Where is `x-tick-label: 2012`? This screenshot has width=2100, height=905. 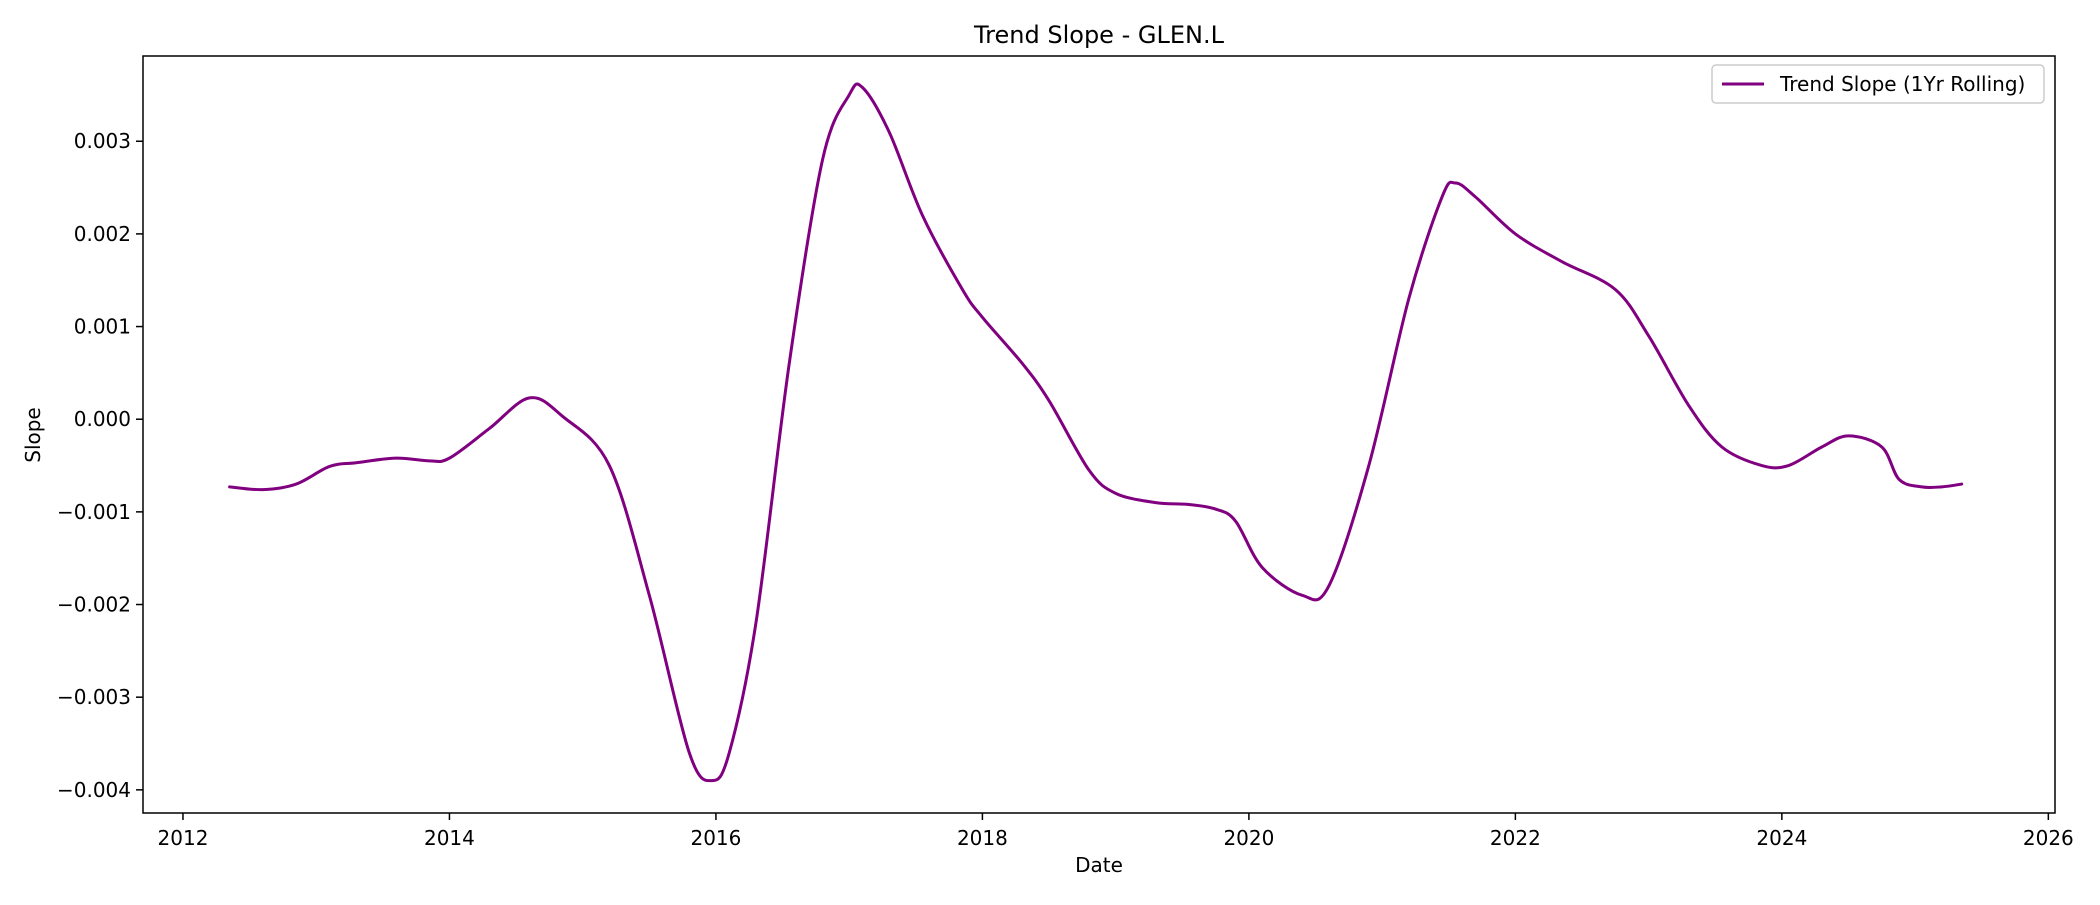 x-tick-label: 2012 is located at coordinates (183, 838).